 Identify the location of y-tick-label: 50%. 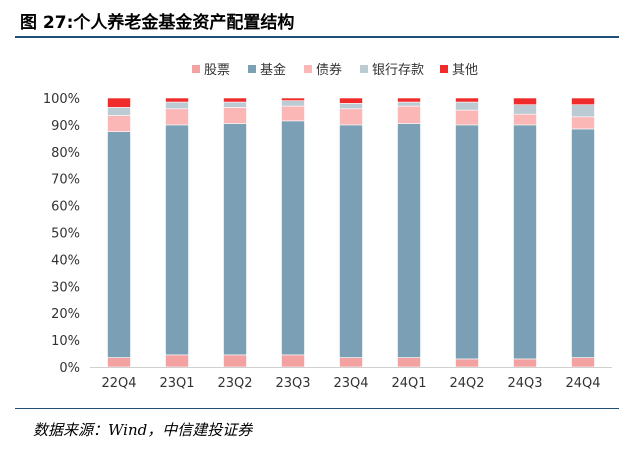
(65, 234).